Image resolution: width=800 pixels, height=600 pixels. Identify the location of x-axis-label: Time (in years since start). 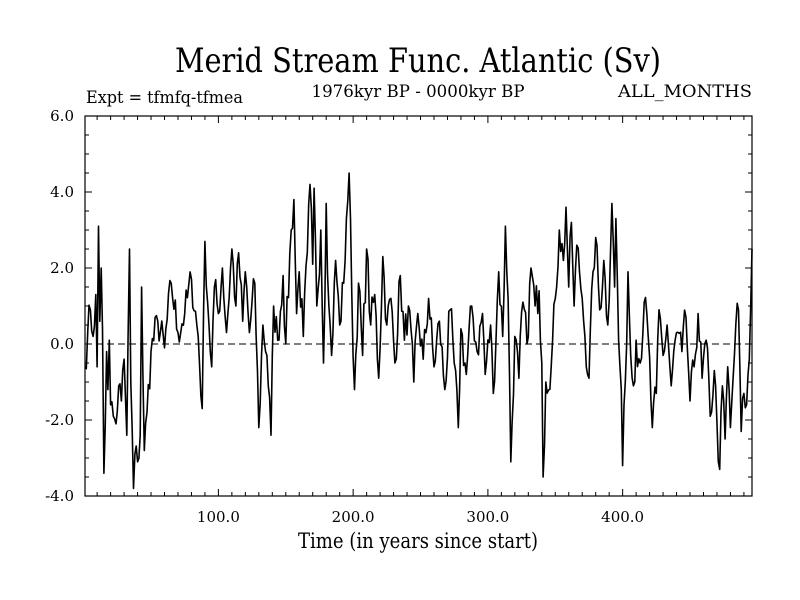
(418, 541).